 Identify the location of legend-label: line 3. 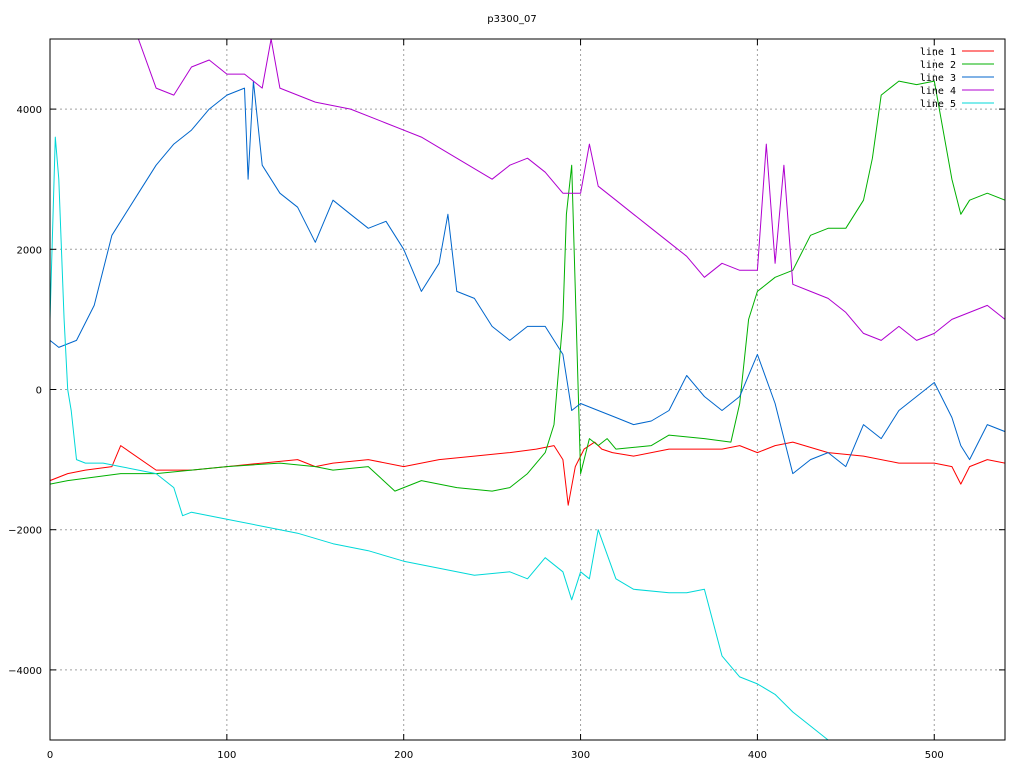
(938, 78).